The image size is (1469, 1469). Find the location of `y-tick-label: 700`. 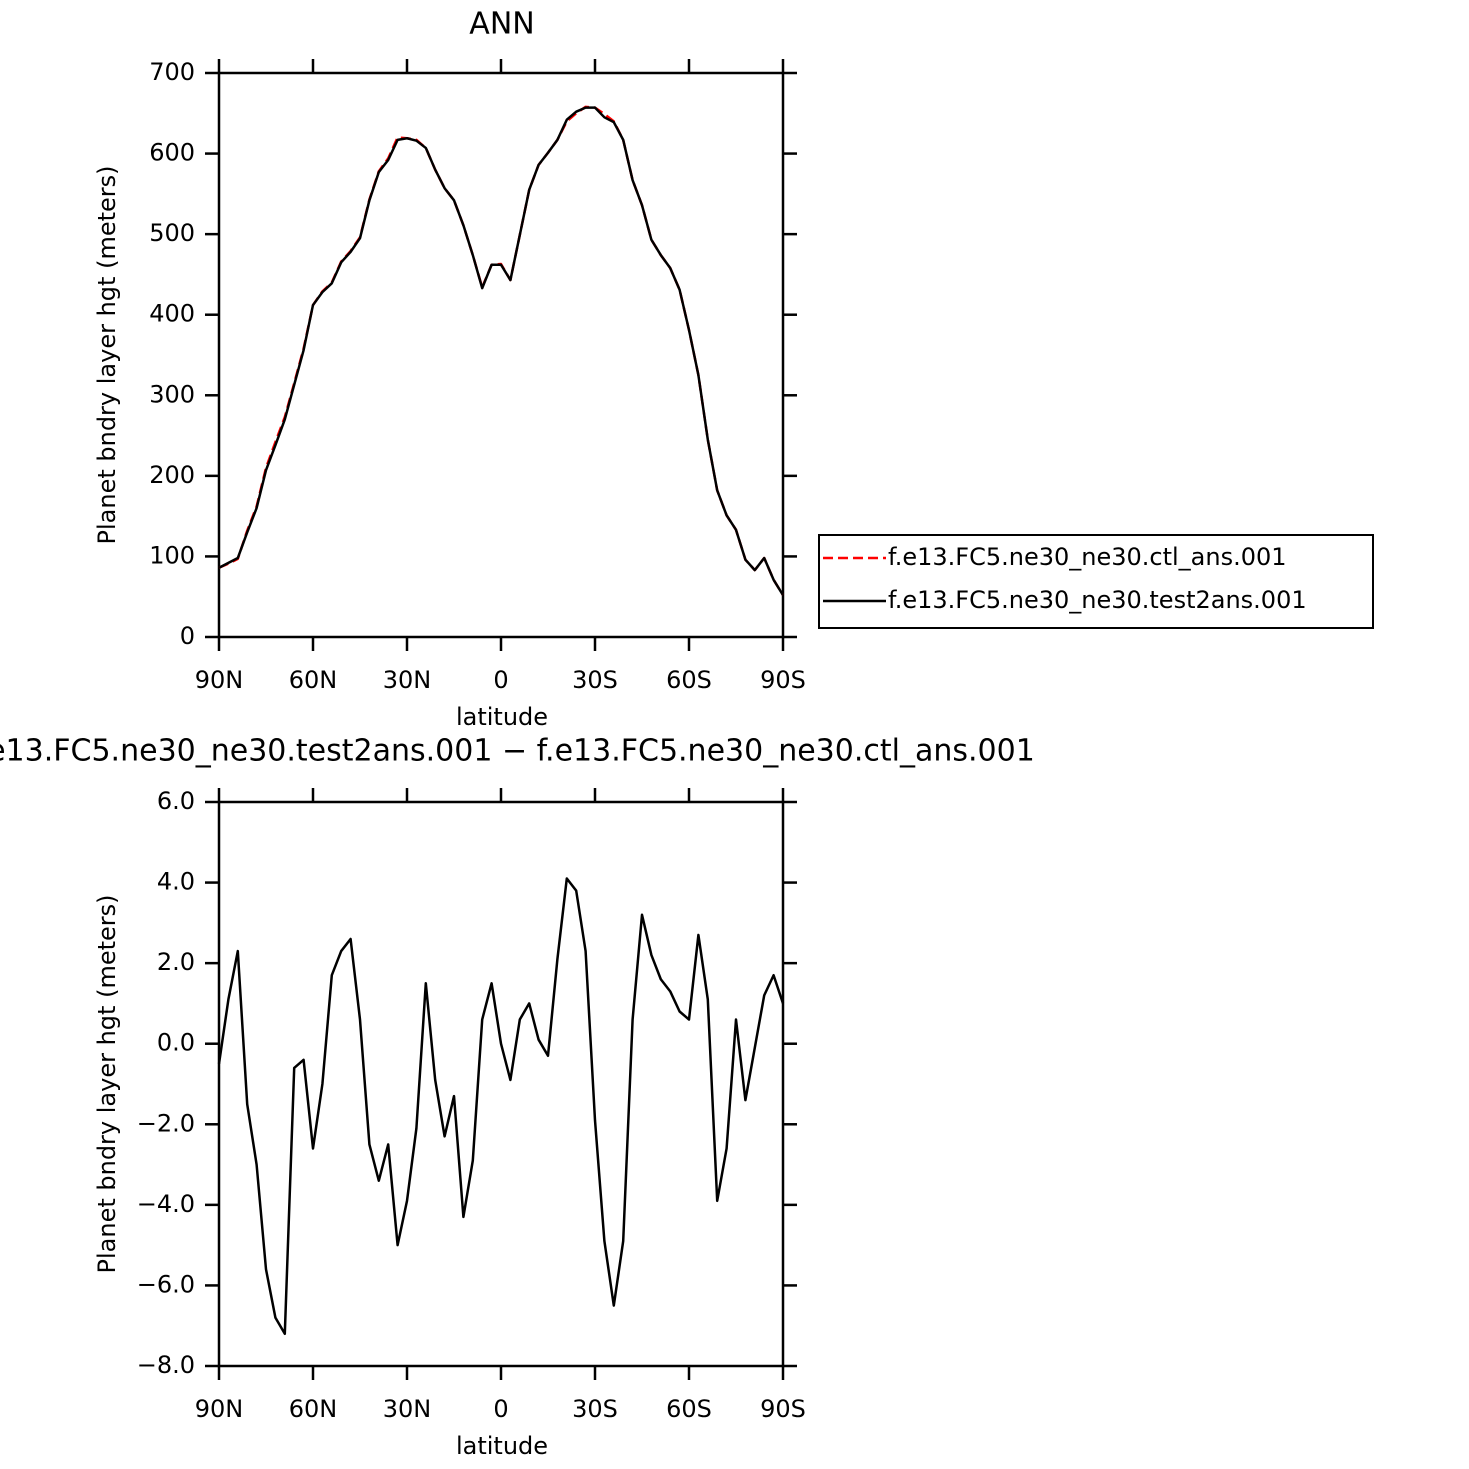

y-tick-label: 700 is located at coordinates (172, 72).